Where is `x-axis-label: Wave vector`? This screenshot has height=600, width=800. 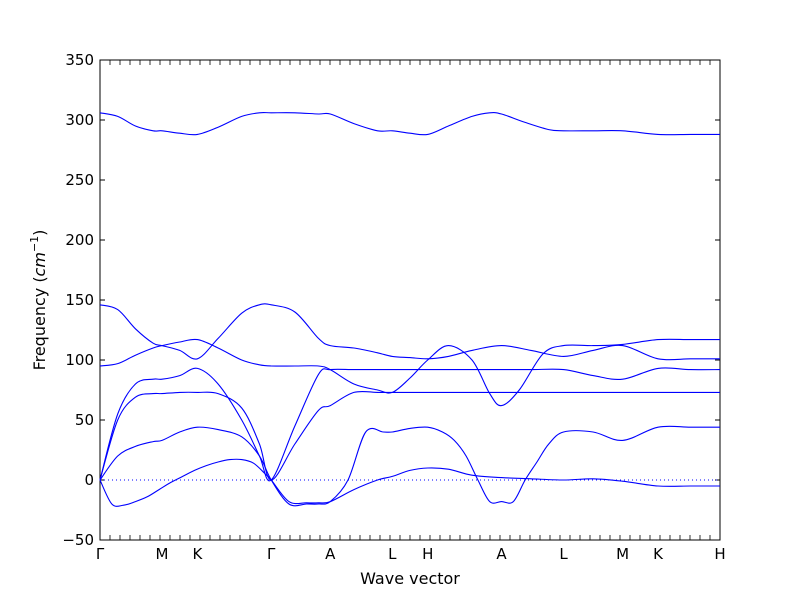
x-axis-label: Wave vector is located at coordinates (410, 578).